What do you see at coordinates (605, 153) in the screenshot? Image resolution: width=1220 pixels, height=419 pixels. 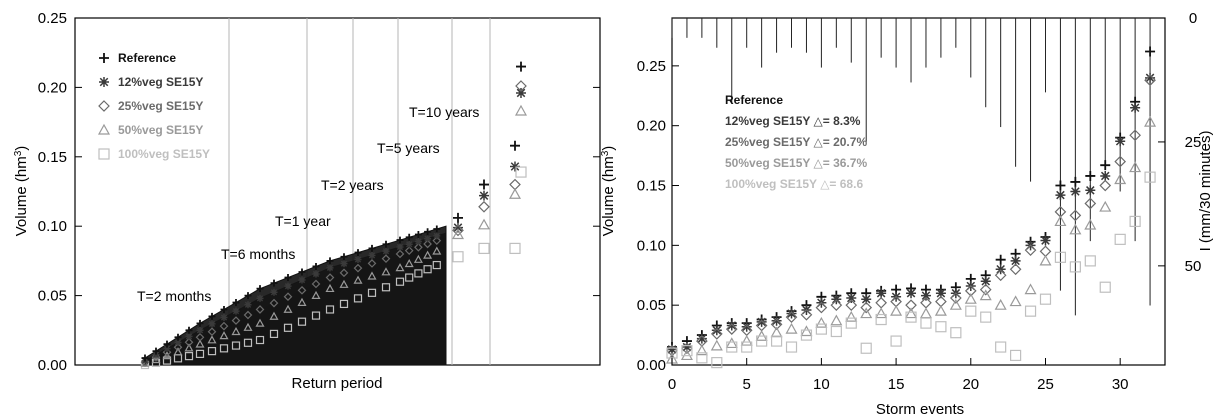 I see `right-y-axis-label-sup: 3` at bounding box center [605, 153].